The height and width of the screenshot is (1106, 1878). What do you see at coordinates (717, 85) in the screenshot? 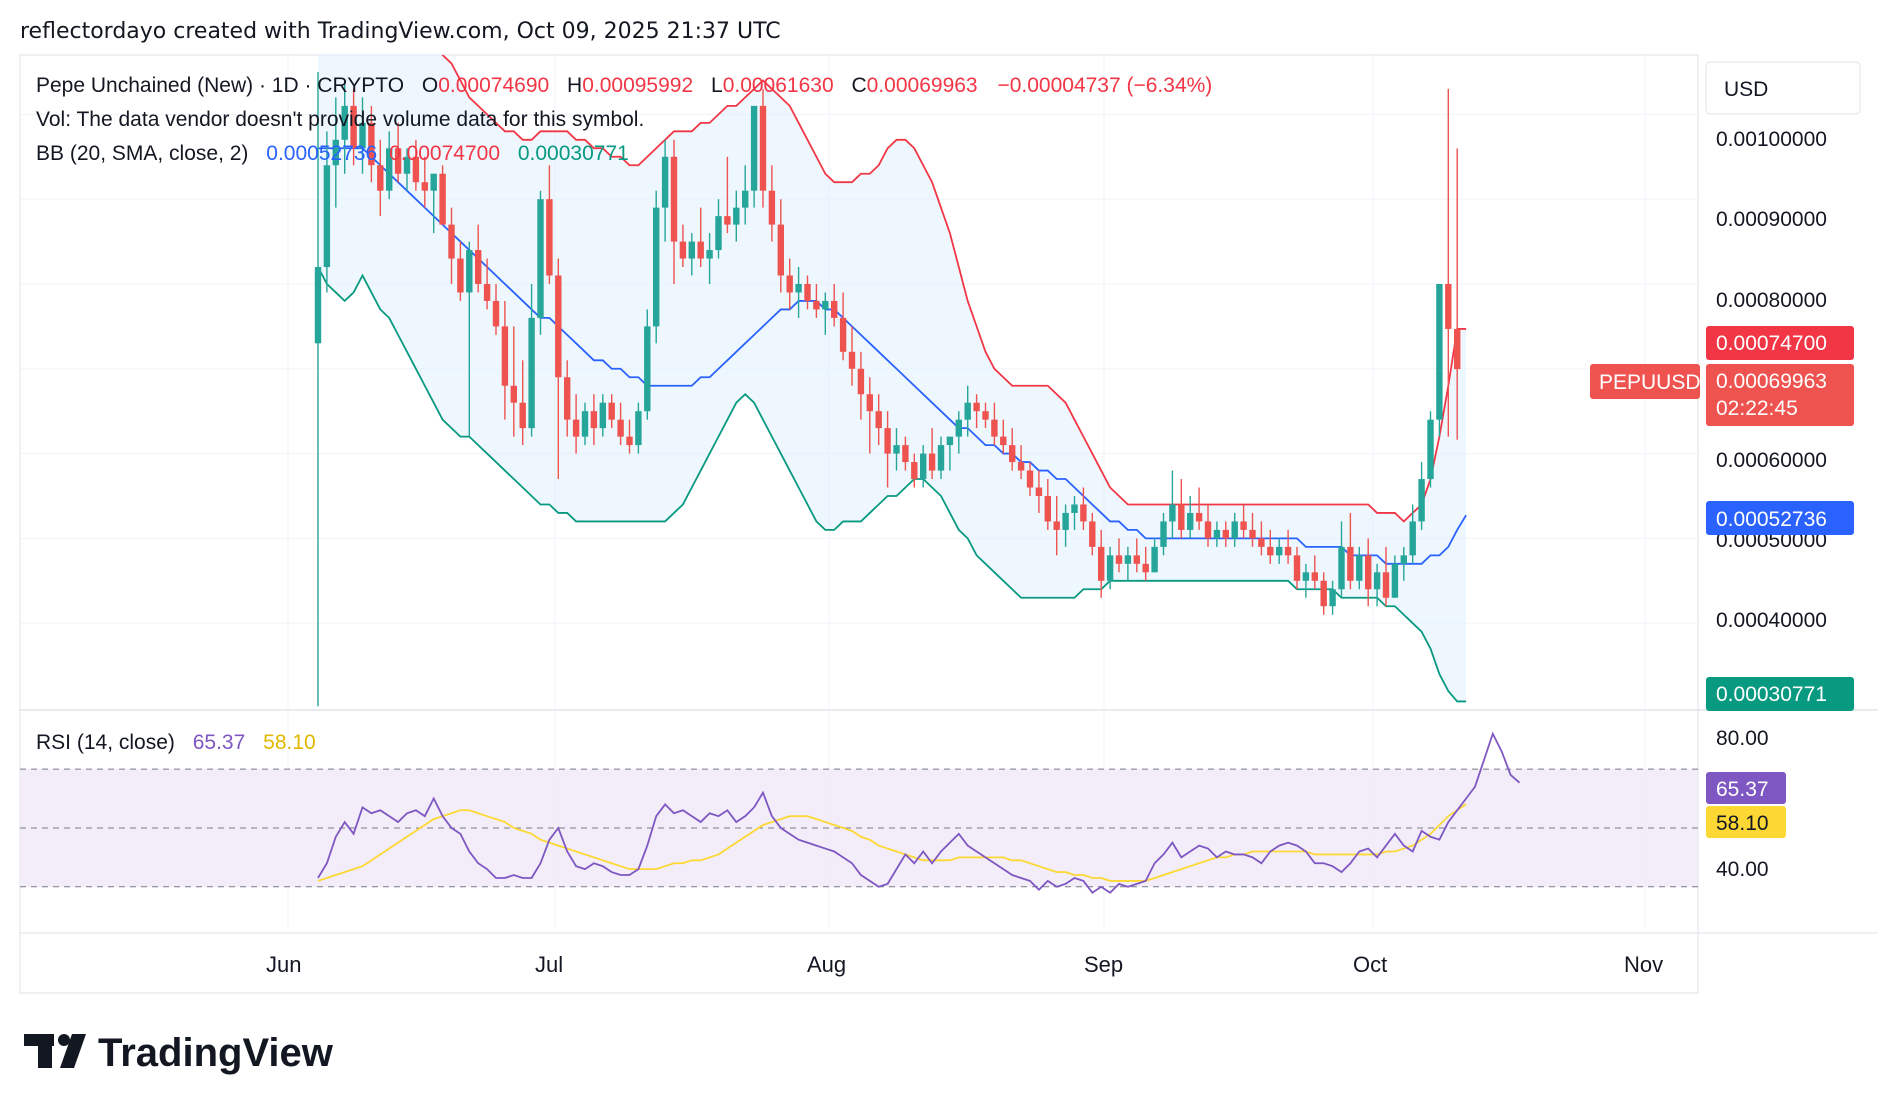
I see `legend-low-label: L` at bounding box center [717, 85].